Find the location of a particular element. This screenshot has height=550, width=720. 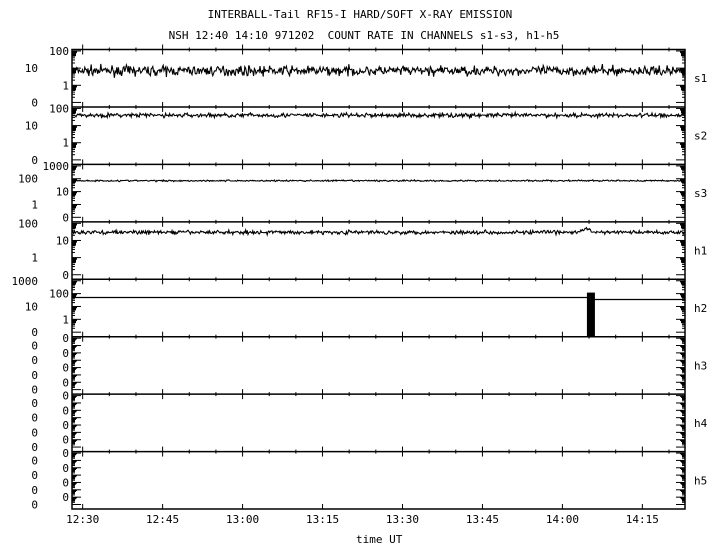

trace-h1 is located at coordinates (378, 231).